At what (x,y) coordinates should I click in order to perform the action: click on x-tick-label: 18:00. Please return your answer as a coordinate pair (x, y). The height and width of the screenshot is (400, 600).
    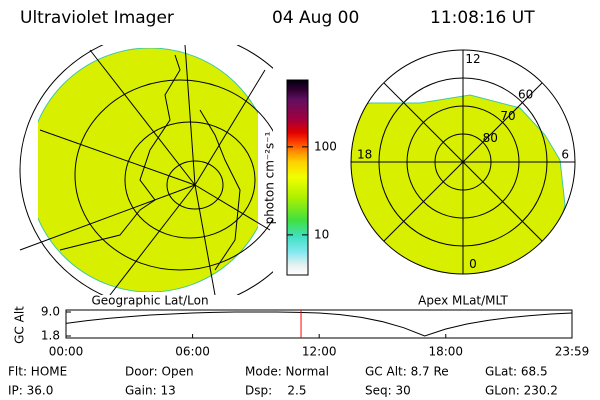
    Looking at the image, I should click on (445, 352).